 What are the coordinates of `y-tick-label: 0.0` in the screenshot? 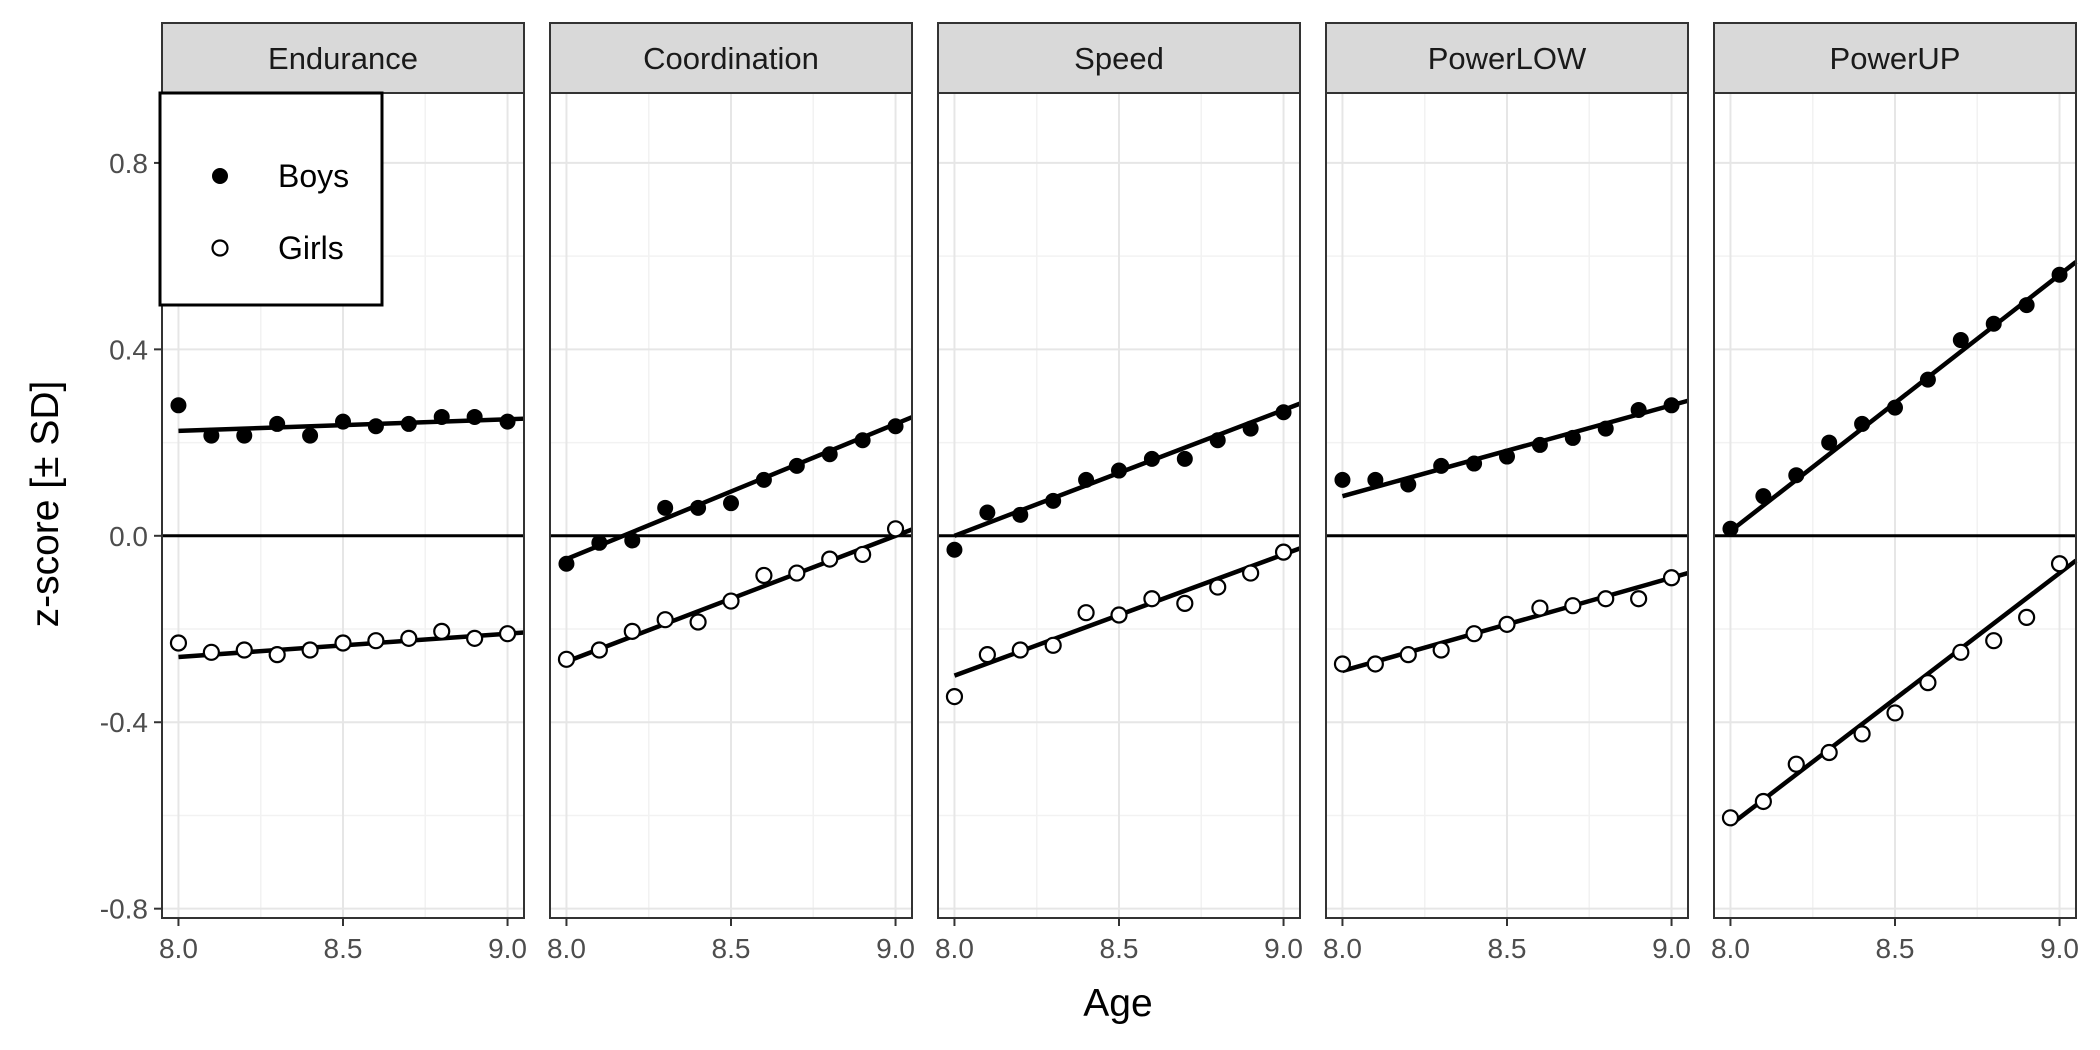 It's located at (128, 536).